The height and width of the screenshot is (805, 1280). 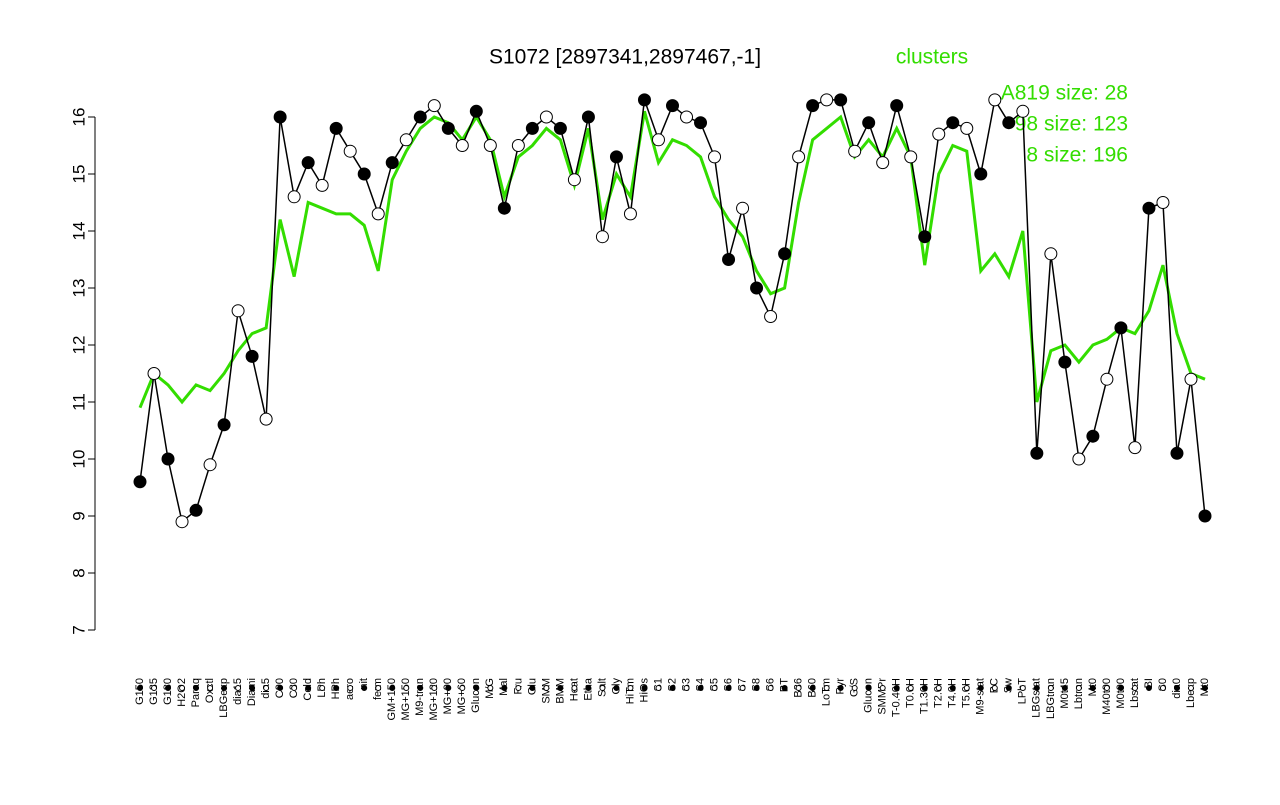 What do you see at coordinates (1071, 124) in the screenshot?
I see `legend-entry: 98 size: 123` at bounding box center [1071, 124].